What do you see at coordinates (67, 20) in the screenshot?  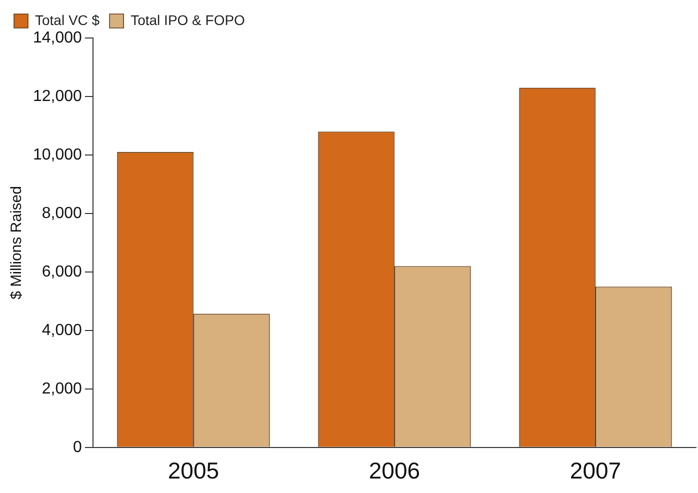 I see `legend-label: Total VC $` at bounding box center [67, 20].